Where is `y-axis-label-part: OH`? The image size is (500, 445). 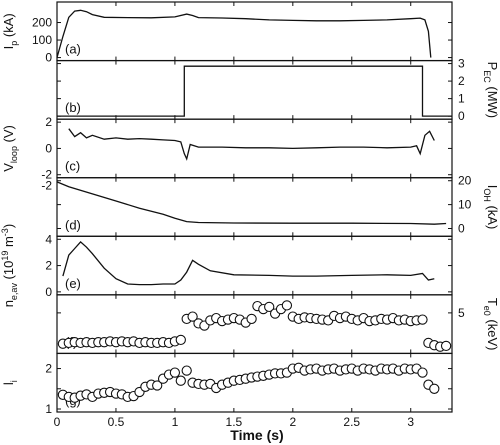
y-axis-label-part: OH is located at coordinates (487, 195).